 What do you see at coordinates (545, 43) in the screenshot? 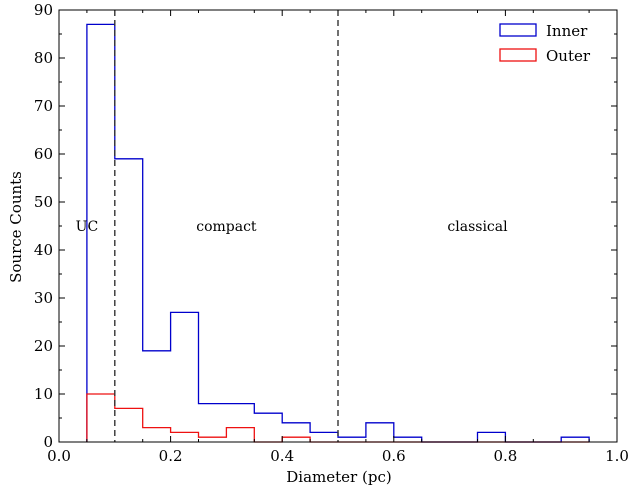
I see `legend: Inner Outer` at bounding box center [545, 43].